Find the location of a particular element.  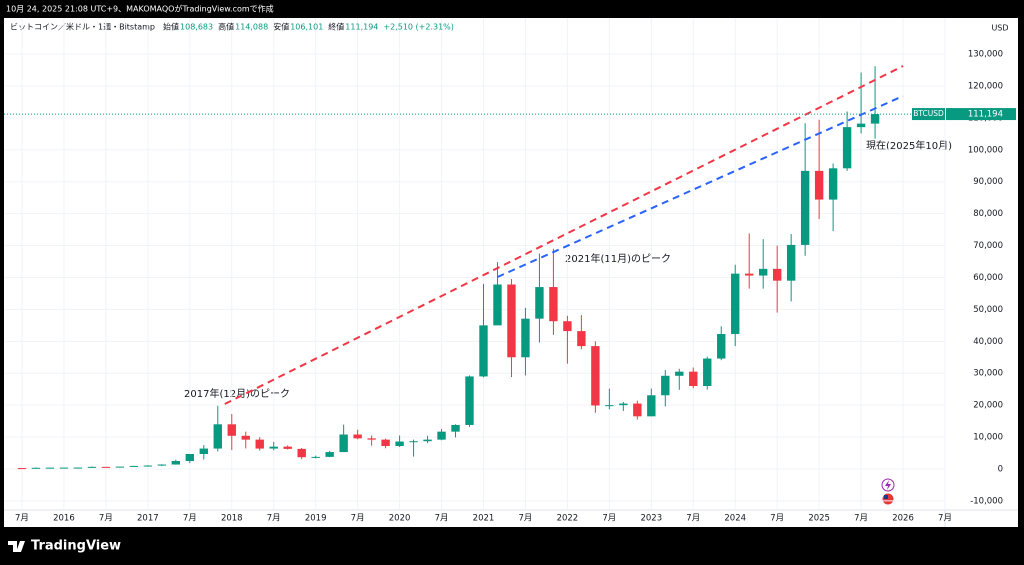

x-tick-label: 2016 is located at coordinates (64, 519).